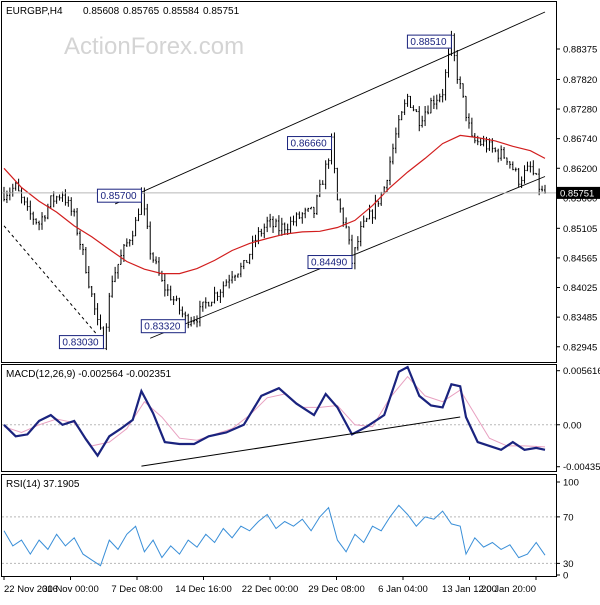 Image resolution: width=600 pixels, height=605 pixels. What do you see at coordinates (203, 589) in the screenshot?
I see `time-tick-label: 14 Dec 16:00` at bounding box center [203, 589].